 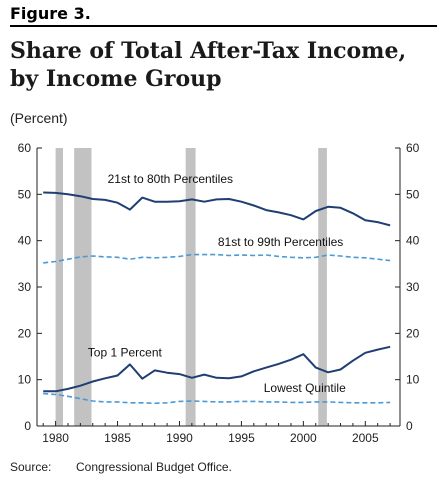 What do you see at coordinates (117, 438) in the screenshot?
I see `x-tick-label: 1985` at bounding box center [117, 438].